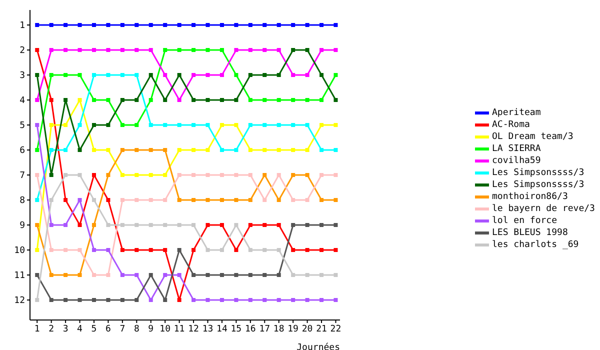 The image size is (600, 350). I want to click on x-tick-label: 15, so click(236, 329).